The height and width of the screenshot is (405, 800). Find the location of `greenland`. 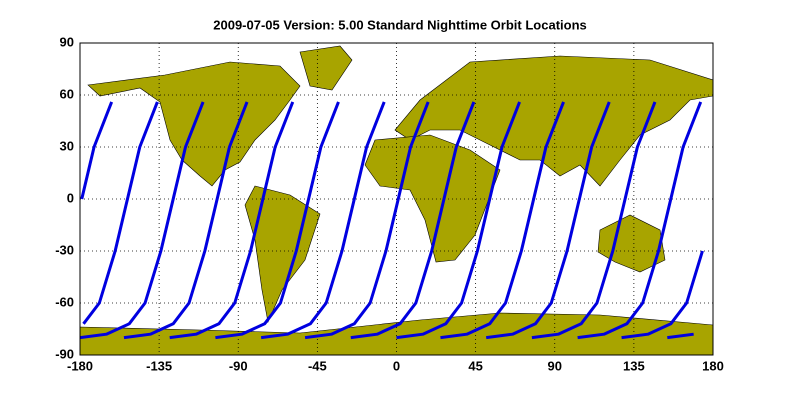

greenland is located at coordinates (326, 68).